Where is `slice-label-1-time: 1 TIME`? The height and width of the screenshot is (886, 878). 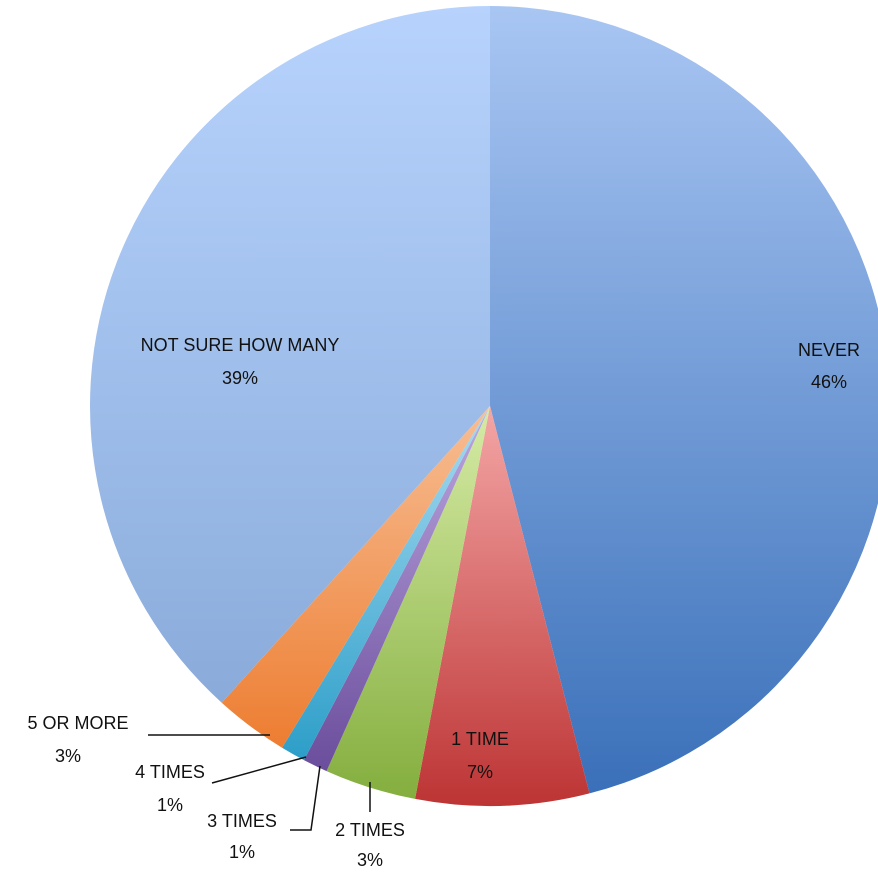
slice-label-1-time: 1 TIME is located at coordinates (480, 739).